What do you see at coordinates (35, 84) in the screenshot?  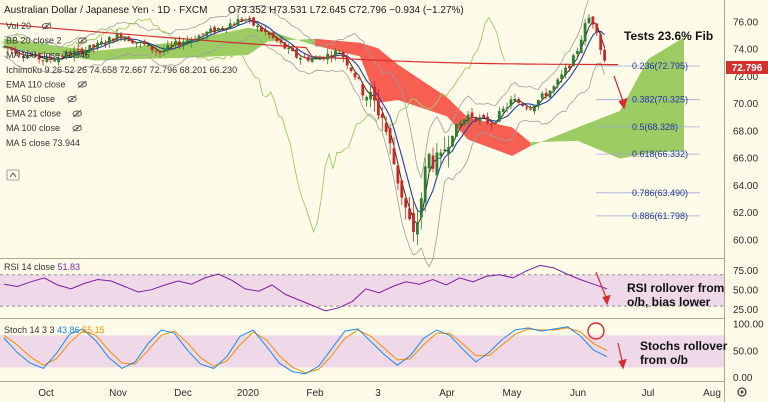 I see `legend-item: EMA 110 close` at bounding box center [35, 84].